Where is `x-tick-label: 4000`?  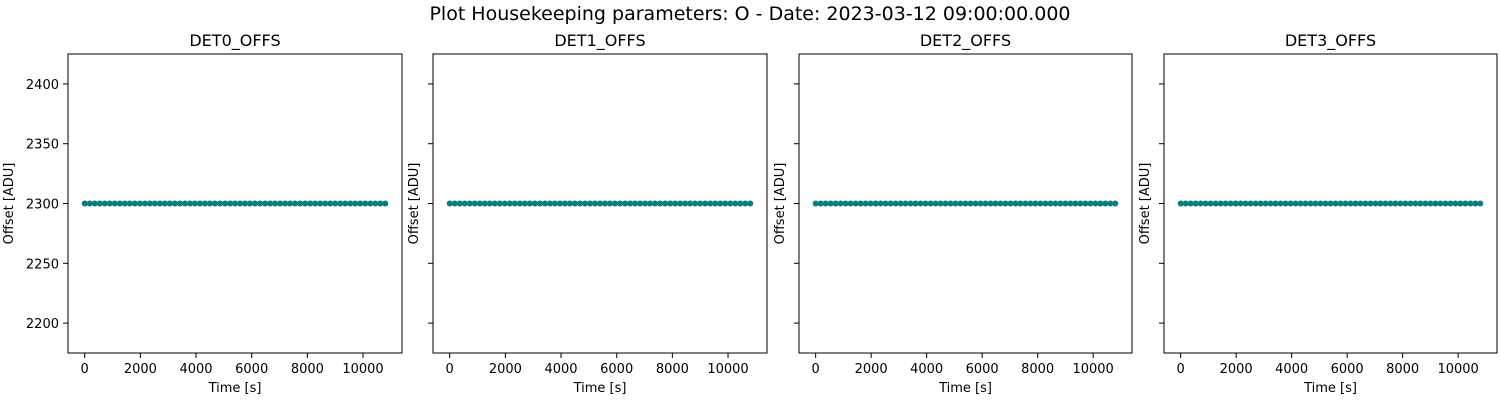
x-tick-label: 4000 is located at coordinates (560, 369).